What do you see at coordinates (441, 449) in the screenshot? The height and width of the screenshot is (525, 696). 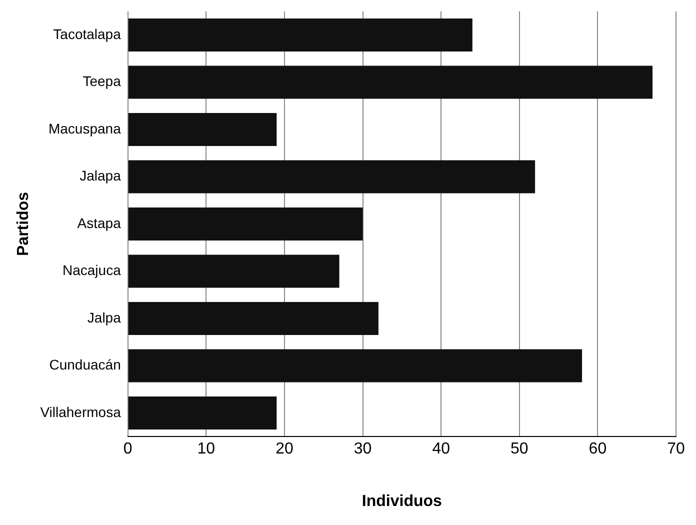 I see `x-tick-label: 40` at bounding box center [441, 449].